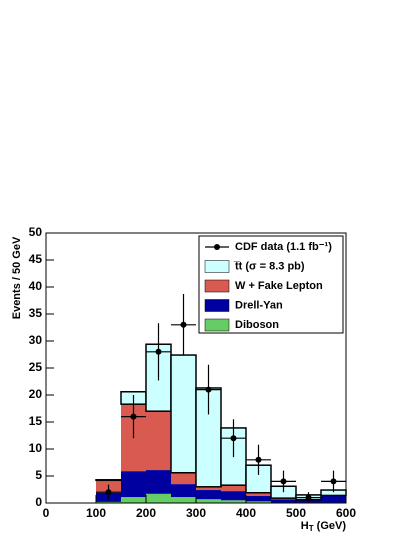 The image size is (415, 537). What do you see at coordinates (36, 313) in the screenshot?
I see `y-tick-label: 35` at bounding box center [36, 313].